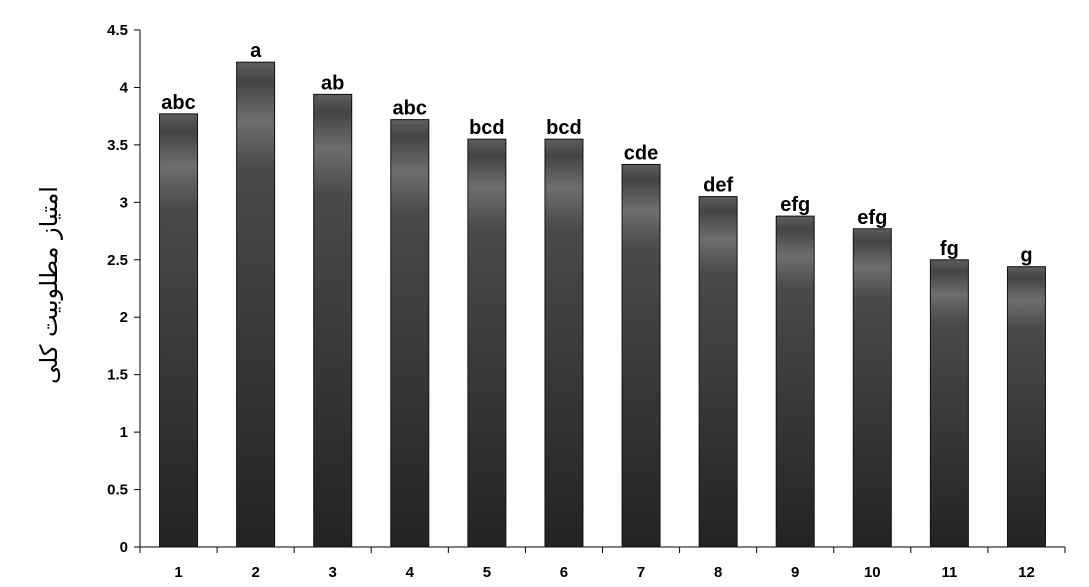 Image resolution: width=1089 pixels, height=587 pixels. What do you see at coordinates (795, 572) in the screenshot?
I see `x-tick-label: 9` at bounding box center [795, 572].